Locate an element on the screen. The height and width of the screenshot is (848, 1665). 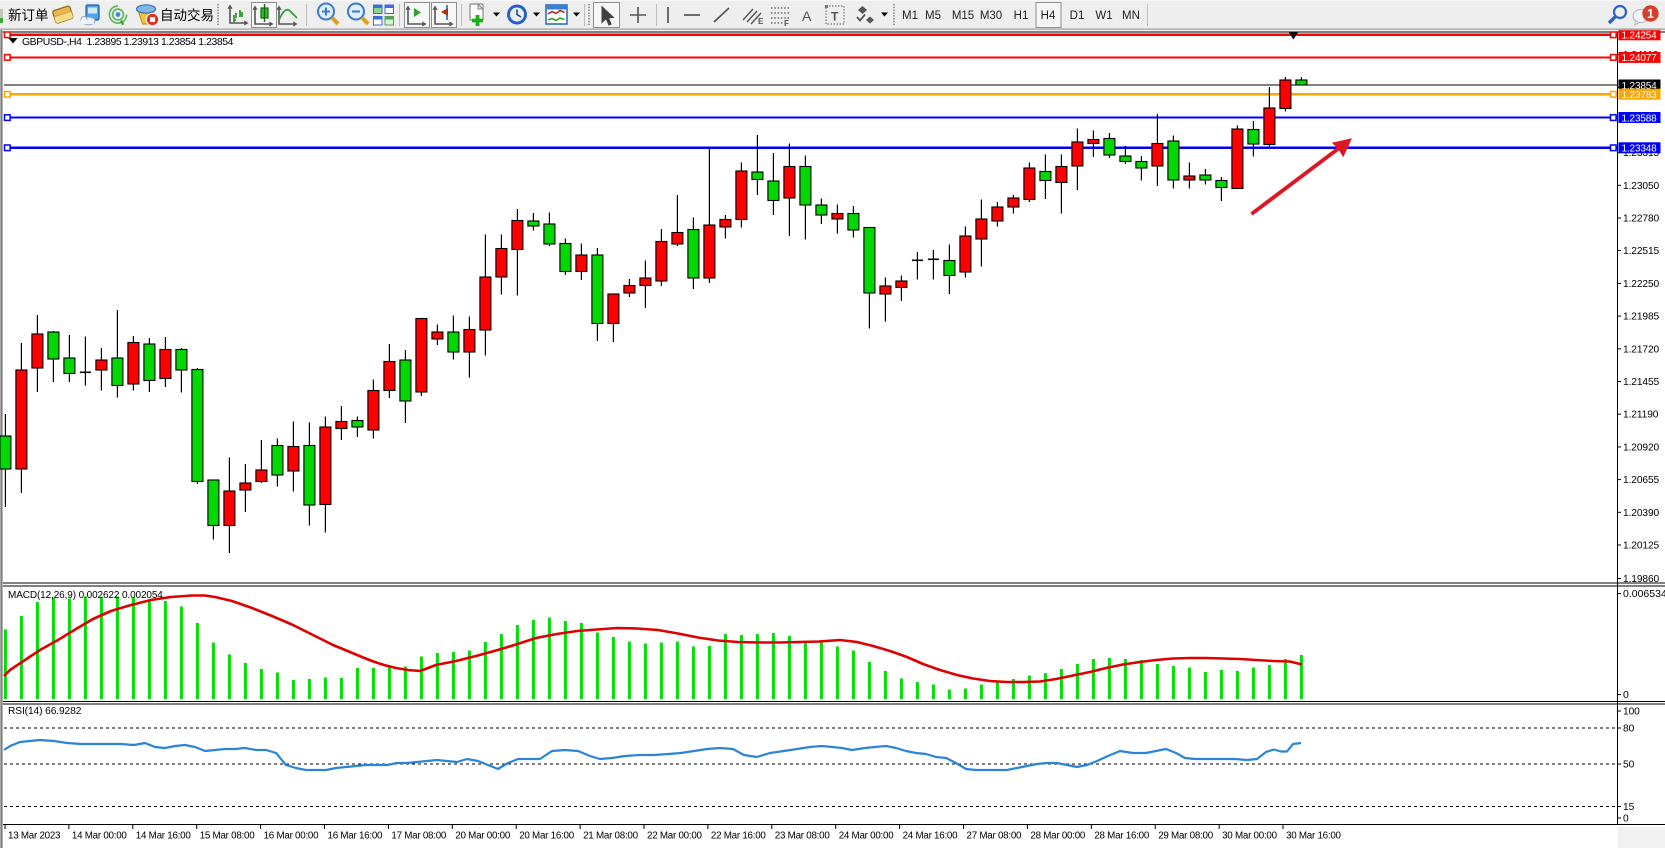
svg-text: 13 Mar 2023 is located at coordinates (34, 836).